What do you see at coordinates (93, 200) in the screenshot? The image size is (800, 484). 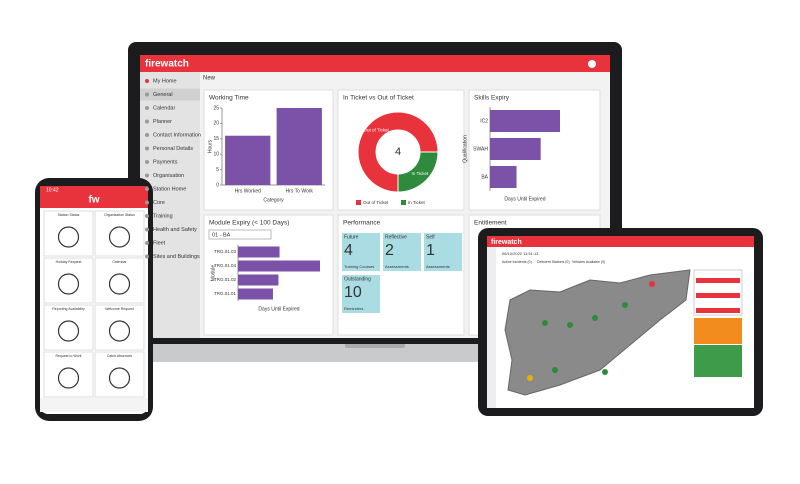 I see `phone-logo: fw` at bounding box center [93, 200].